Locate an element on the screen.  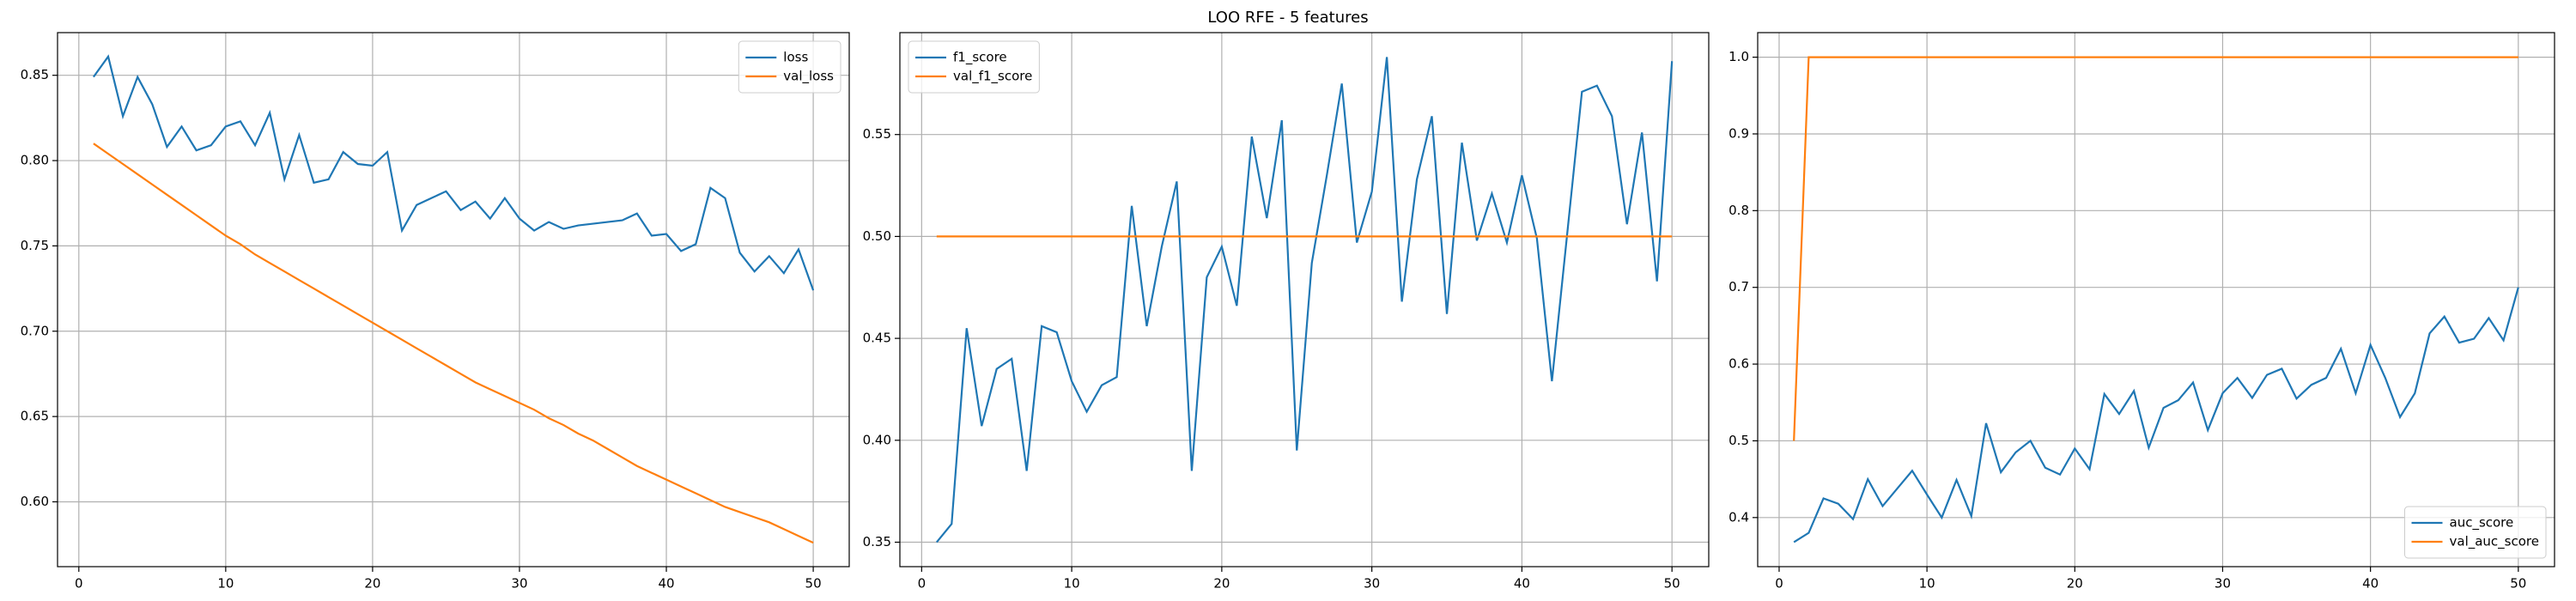
y-tick-label: 0.8 is located at coordinates (1738, 210).